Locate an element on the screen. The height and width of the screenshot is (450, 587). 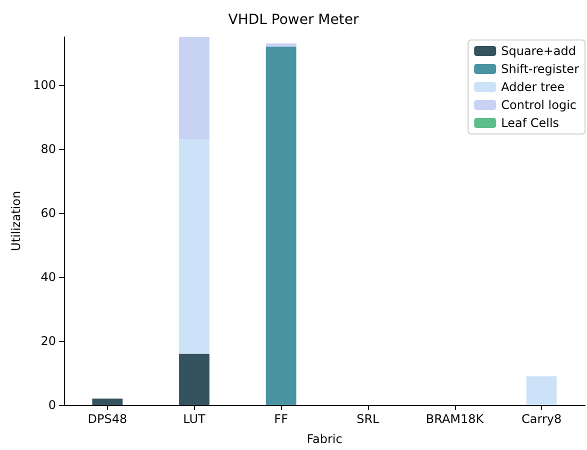
x-axis-title: Fabric is located at coordinates (324, 439).